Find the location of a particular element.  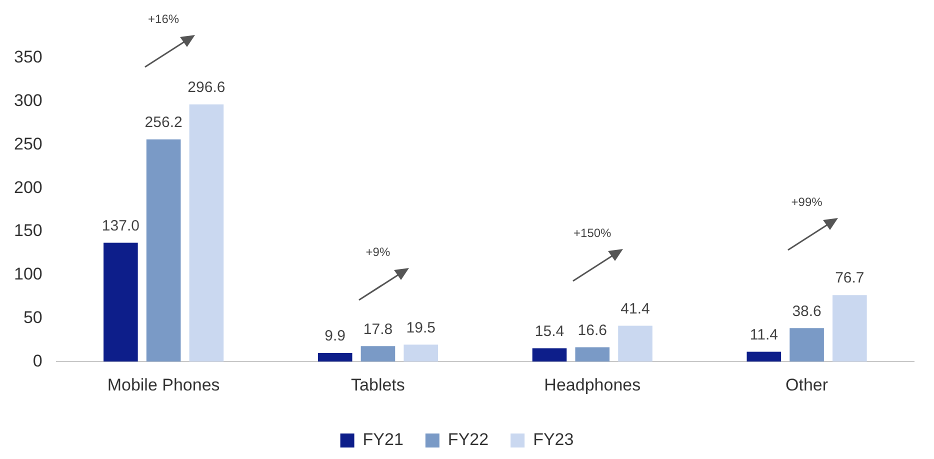

annotation: +9% is located at coordinates (378, 251).